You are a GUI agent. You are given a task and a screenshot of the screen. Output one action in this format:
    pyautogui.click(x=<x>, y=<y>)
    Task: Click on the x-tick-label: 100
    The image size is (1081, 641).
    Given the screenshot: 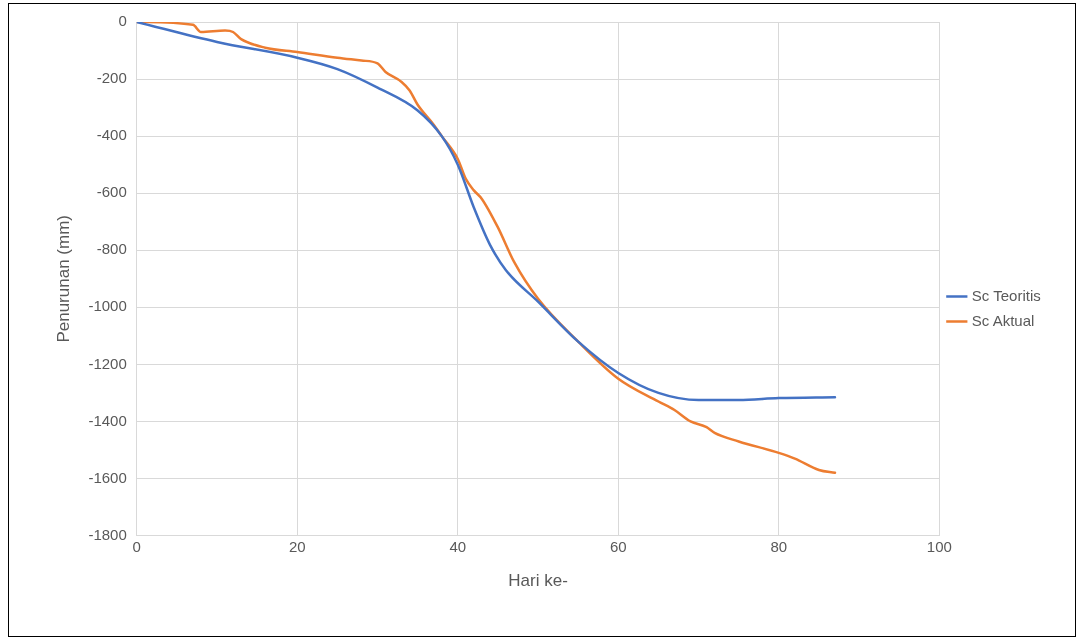 What is the action you would take?
    pyautogui.click(x=939, y=546)
    